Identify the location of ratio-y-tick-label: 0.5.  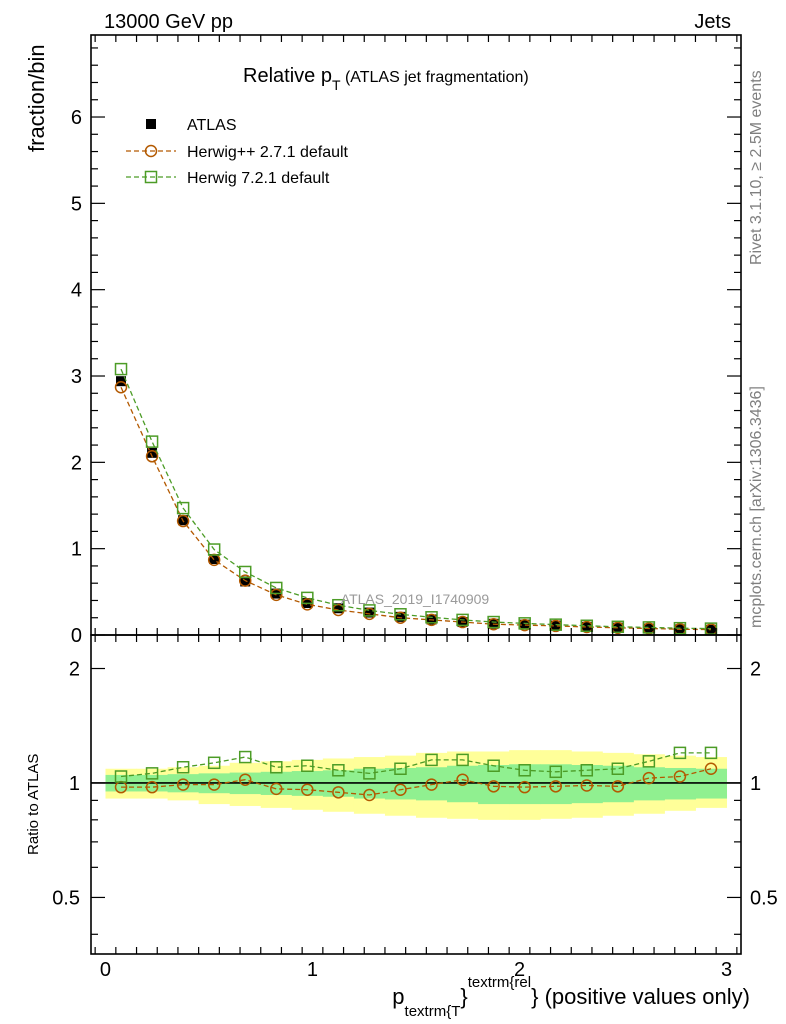
(66, 898).